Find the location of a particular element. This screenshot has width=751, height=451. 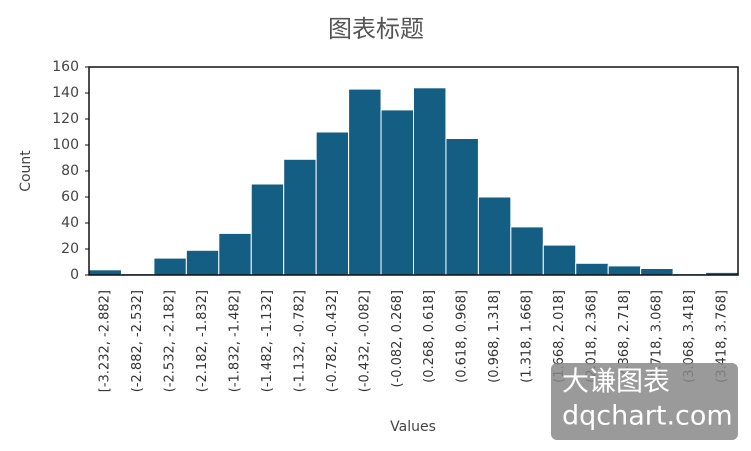

x-tick-label: (0.618, 0.968] is located at coordinates (462, 336).